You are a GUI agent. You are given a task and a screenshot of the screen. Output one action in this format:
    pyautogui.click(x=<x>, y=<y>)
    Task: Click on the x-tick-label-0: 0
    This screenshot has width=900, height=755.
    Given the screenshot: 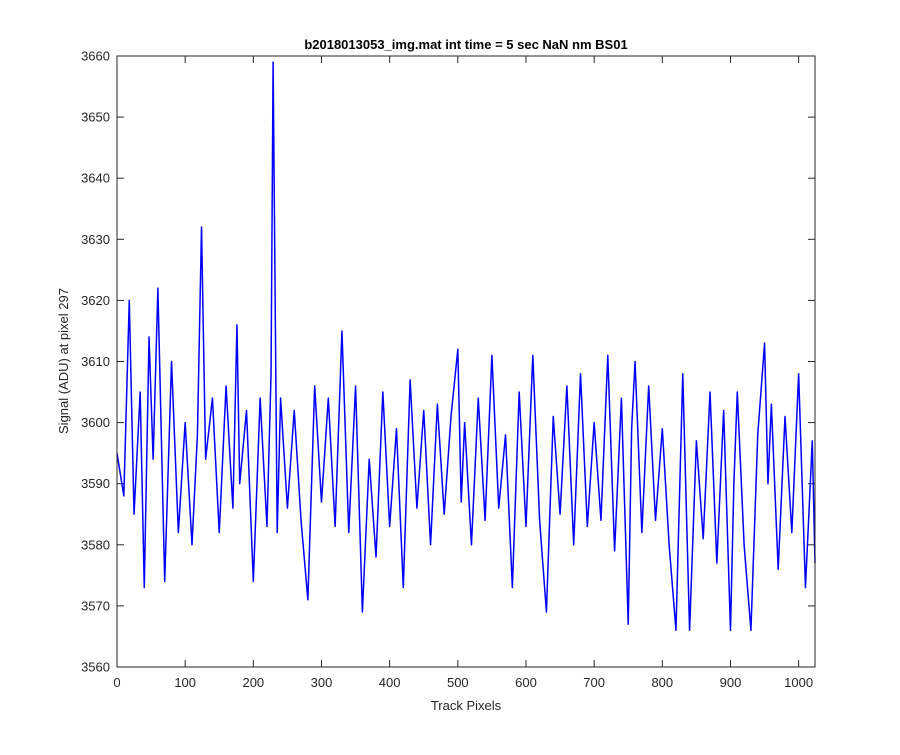 What is the action you would take?
    pyautogui.click(x=116, y=682)
    